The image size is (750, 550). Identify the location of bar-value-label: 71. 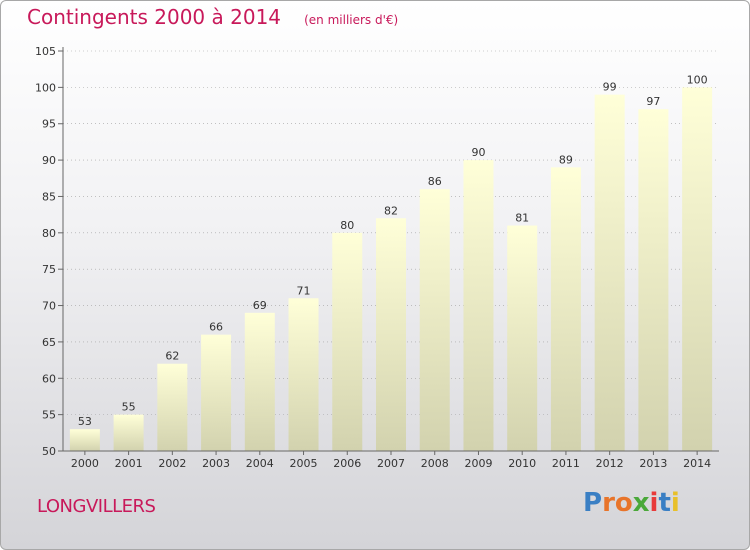
(304, 290).